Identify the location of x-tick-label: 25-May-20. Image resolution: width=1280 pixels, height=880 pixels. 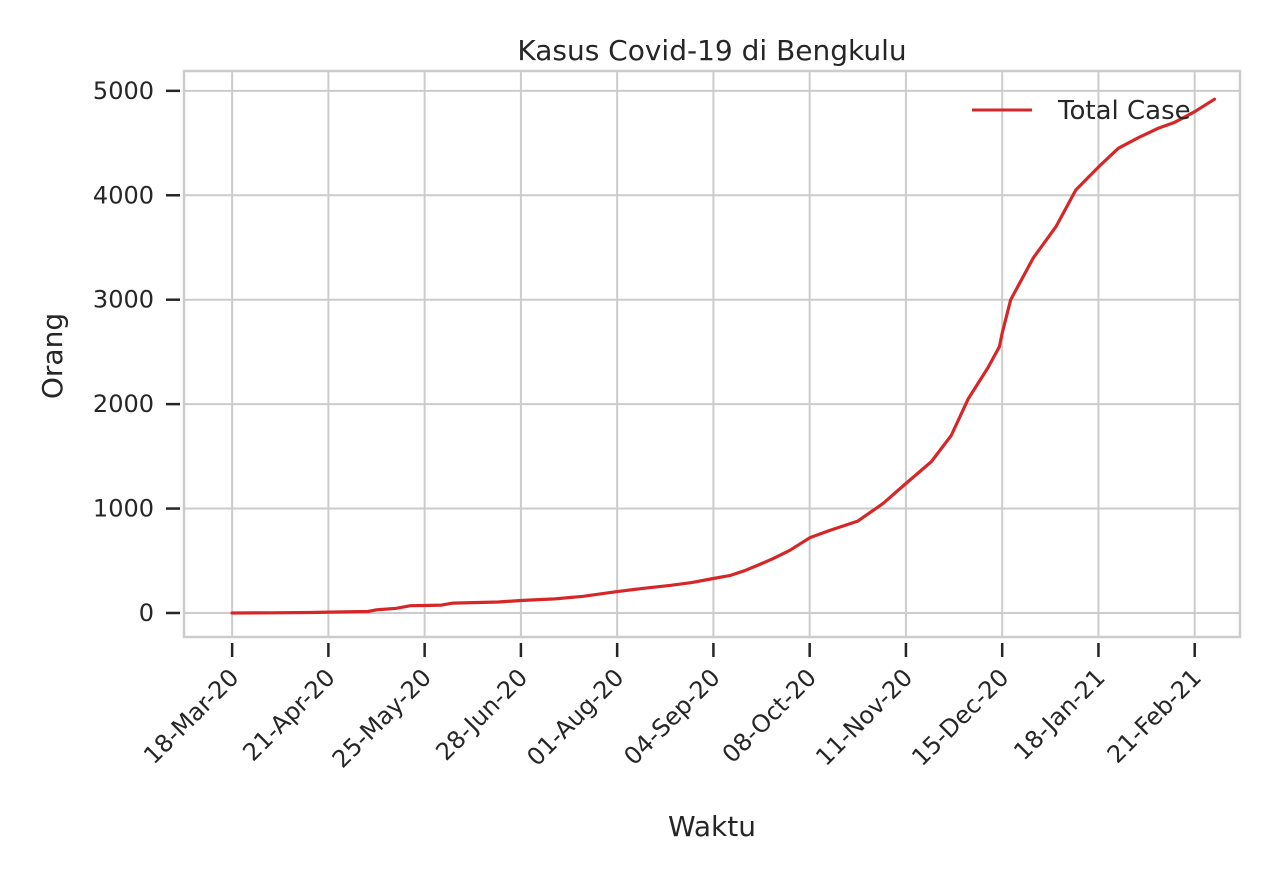
(382, 718).